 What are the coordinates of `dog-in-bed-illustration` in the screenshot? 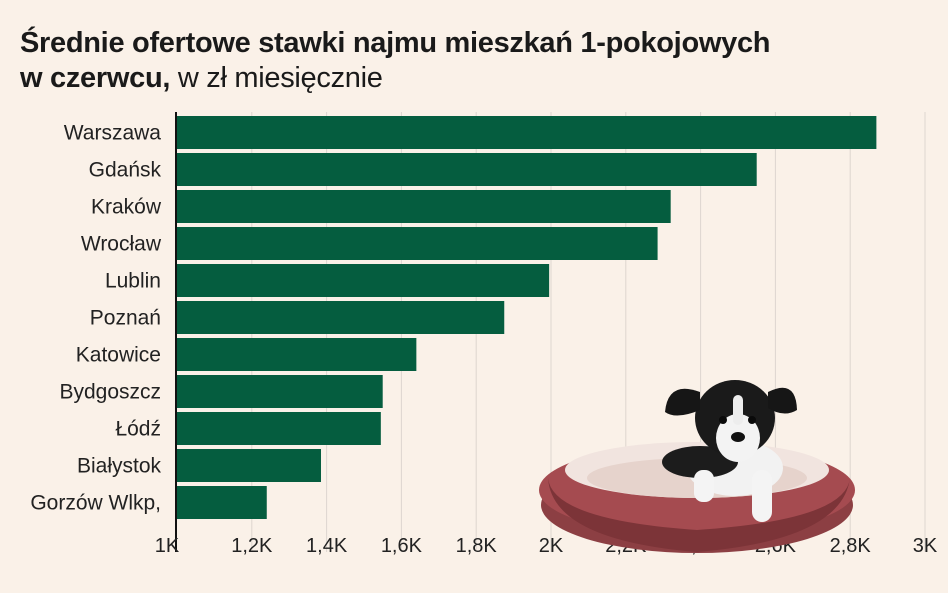 It's located at (697, 466).